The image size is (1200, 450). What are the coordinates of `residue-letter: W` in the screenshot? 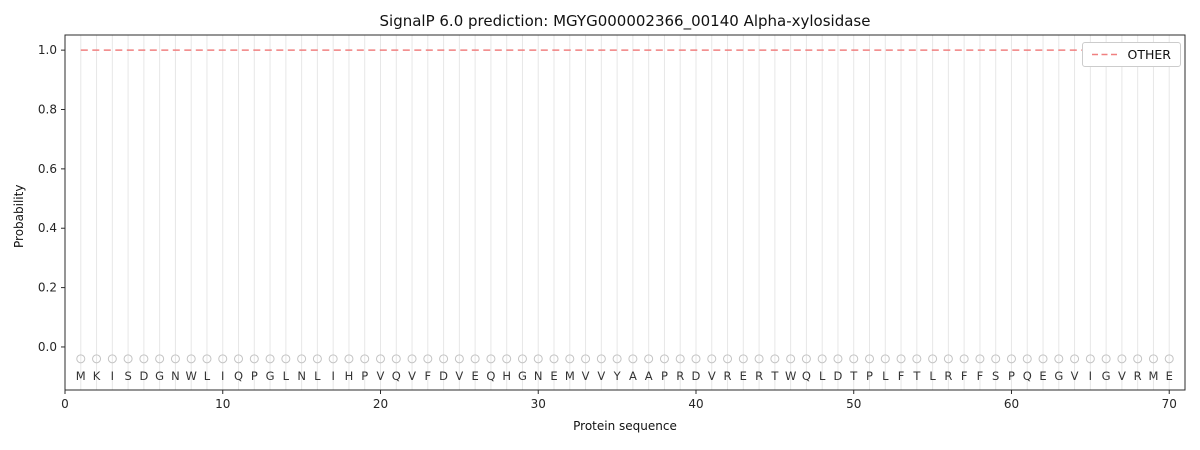 It's located at (191, 376).